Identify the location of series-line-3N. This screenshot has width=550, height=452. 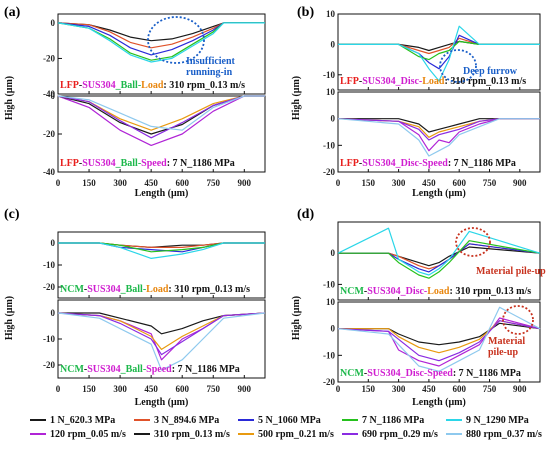
(439, 46).